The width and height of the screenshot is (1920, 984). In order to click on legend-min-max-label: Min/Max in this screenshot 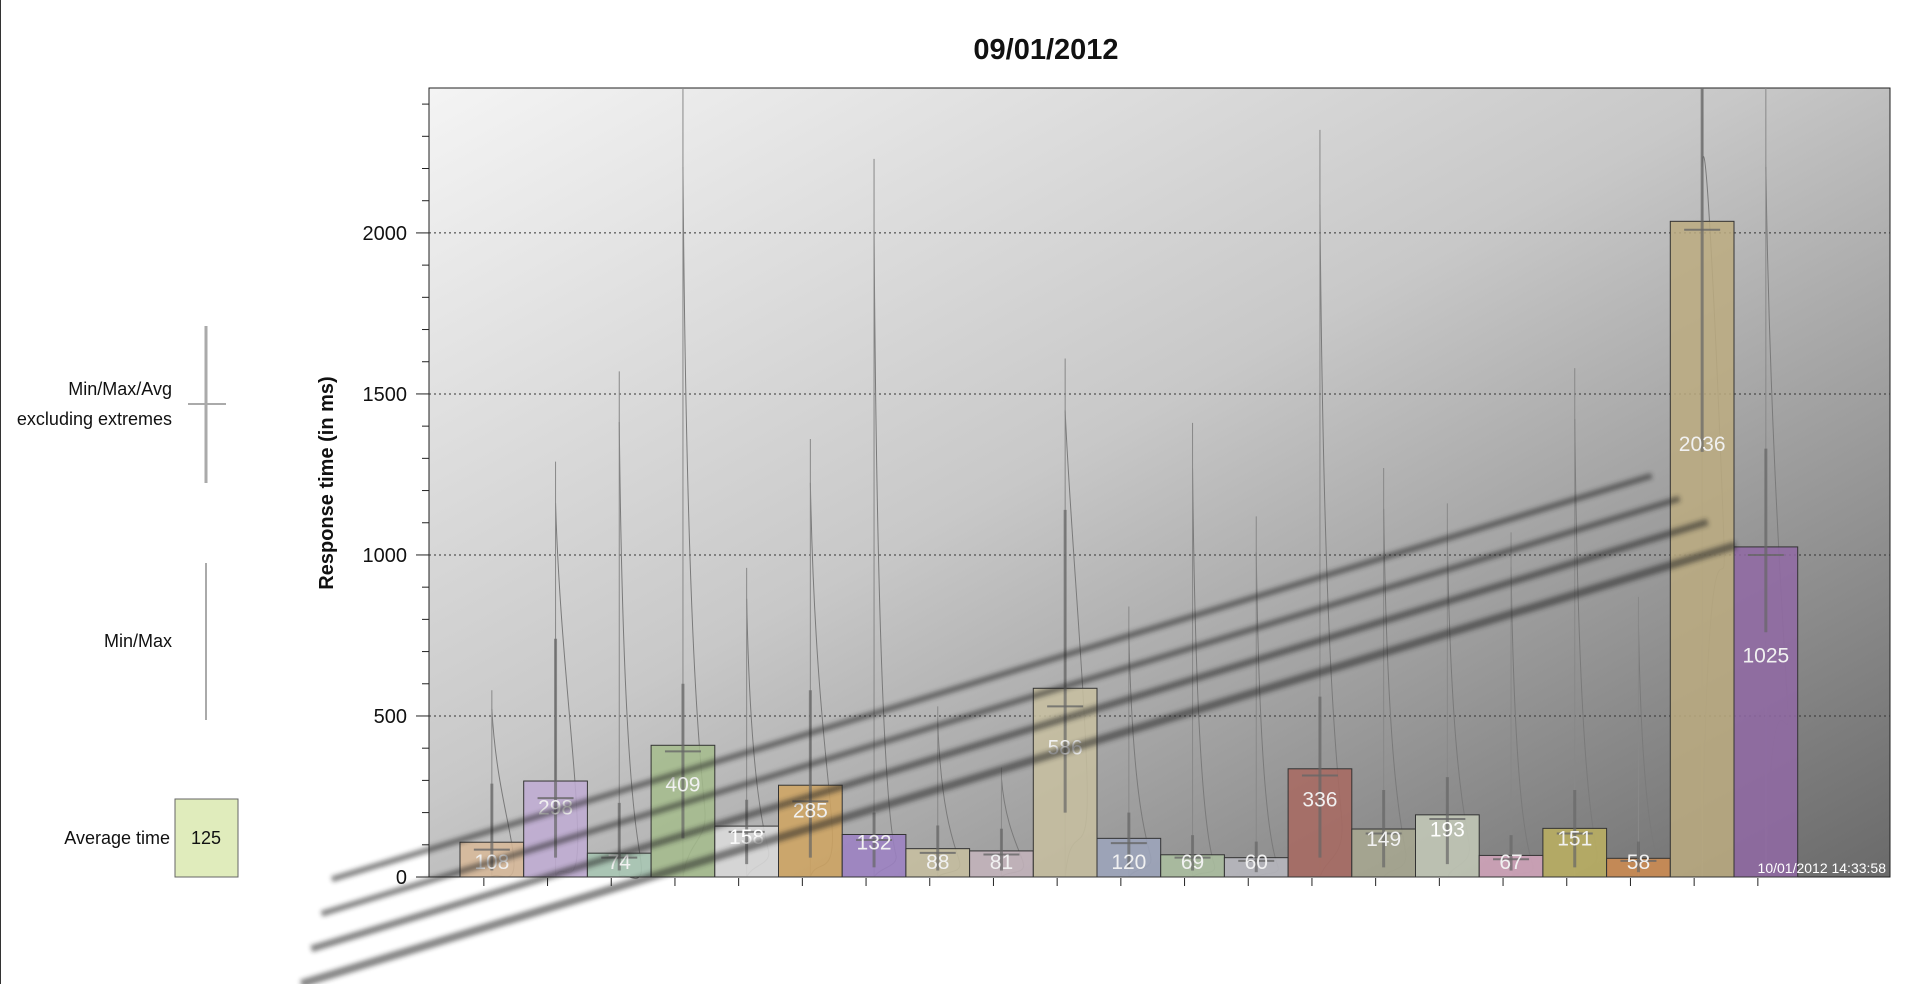, I will do `click(138, 641)`.